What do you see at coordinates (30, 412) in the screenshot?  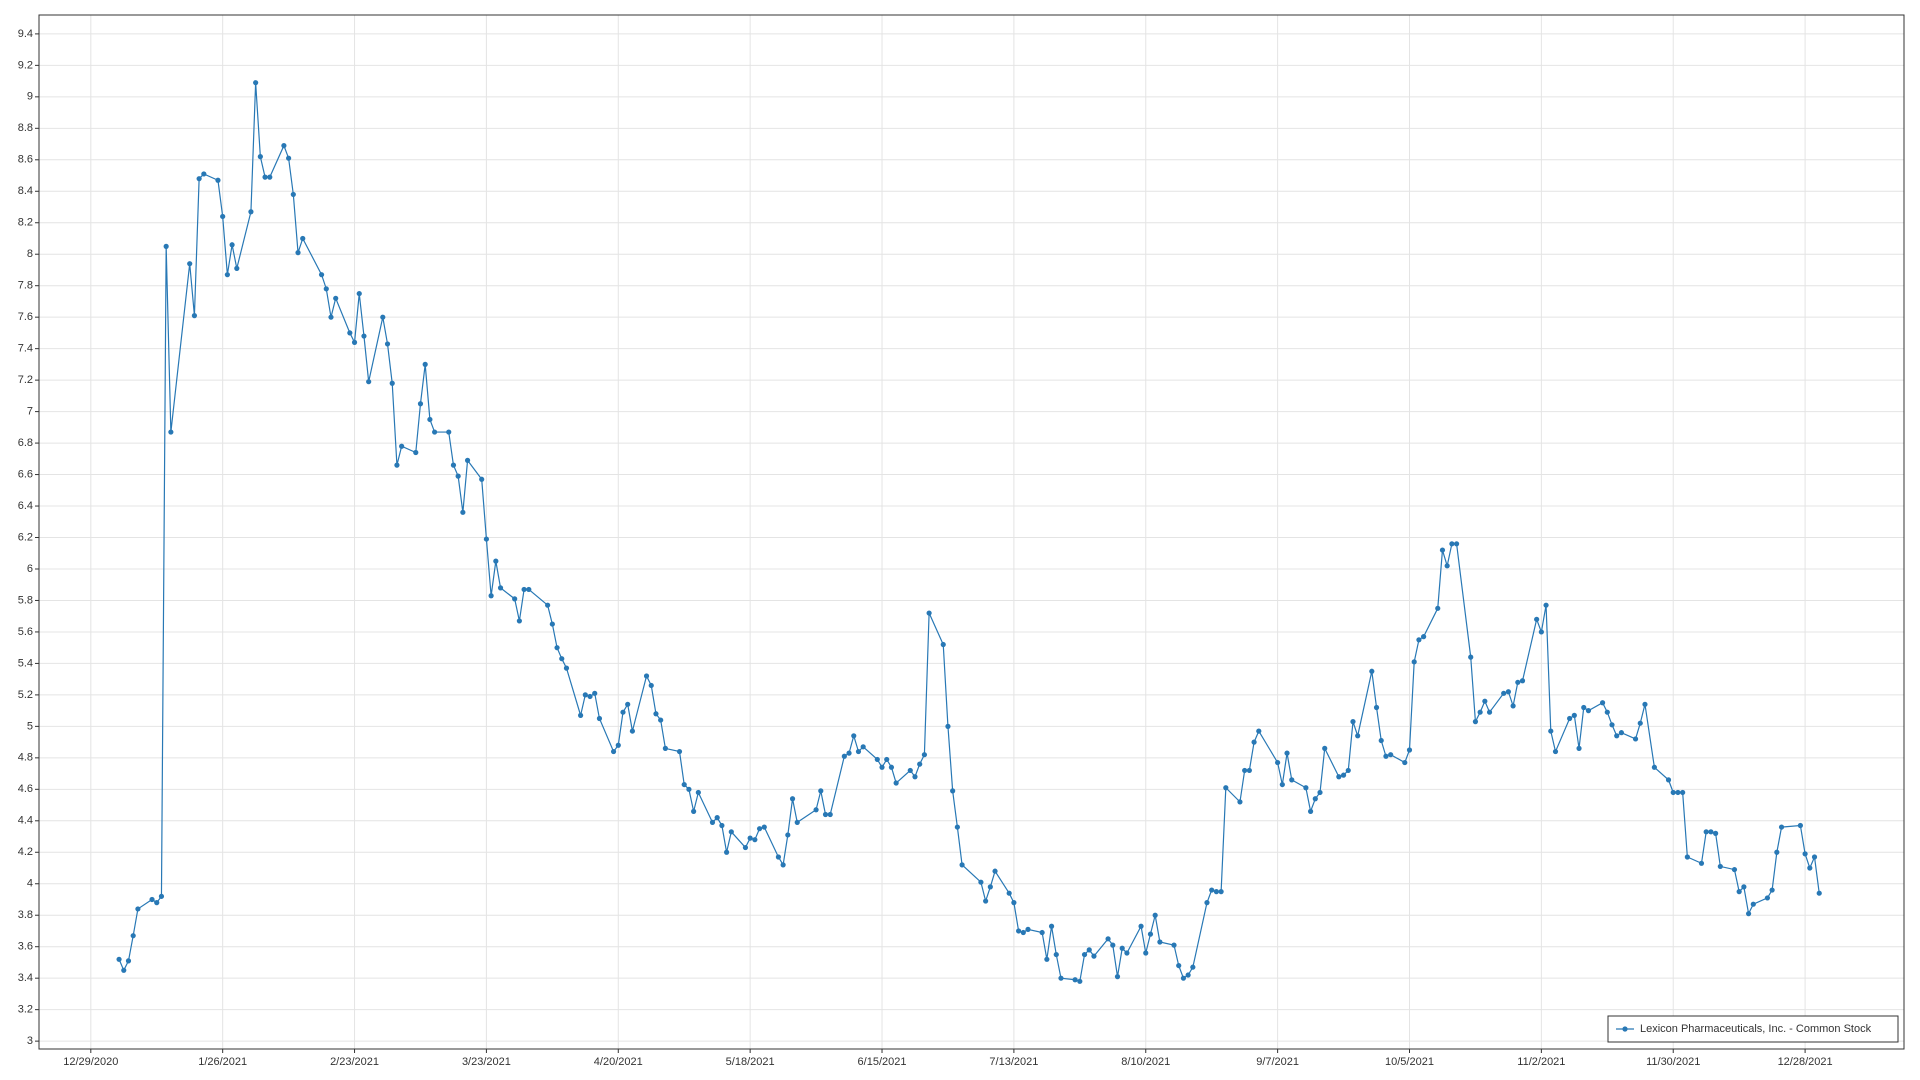 I see `y-tick-label: 7` at bounding box center [30, 412].